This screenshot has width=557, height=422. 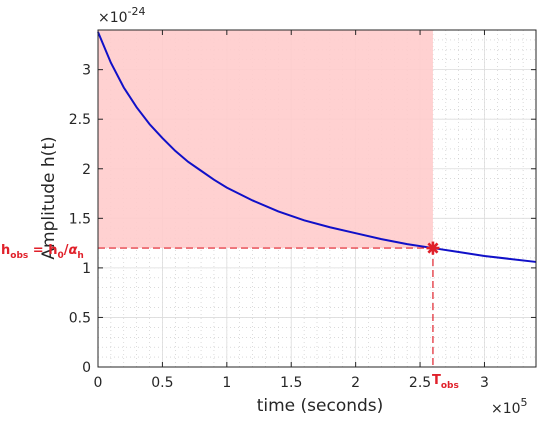 What do you see at coordinates (450, 386) in the screenshot?
I see `t-obs-sub: obs` at bounding box center [450, 386].